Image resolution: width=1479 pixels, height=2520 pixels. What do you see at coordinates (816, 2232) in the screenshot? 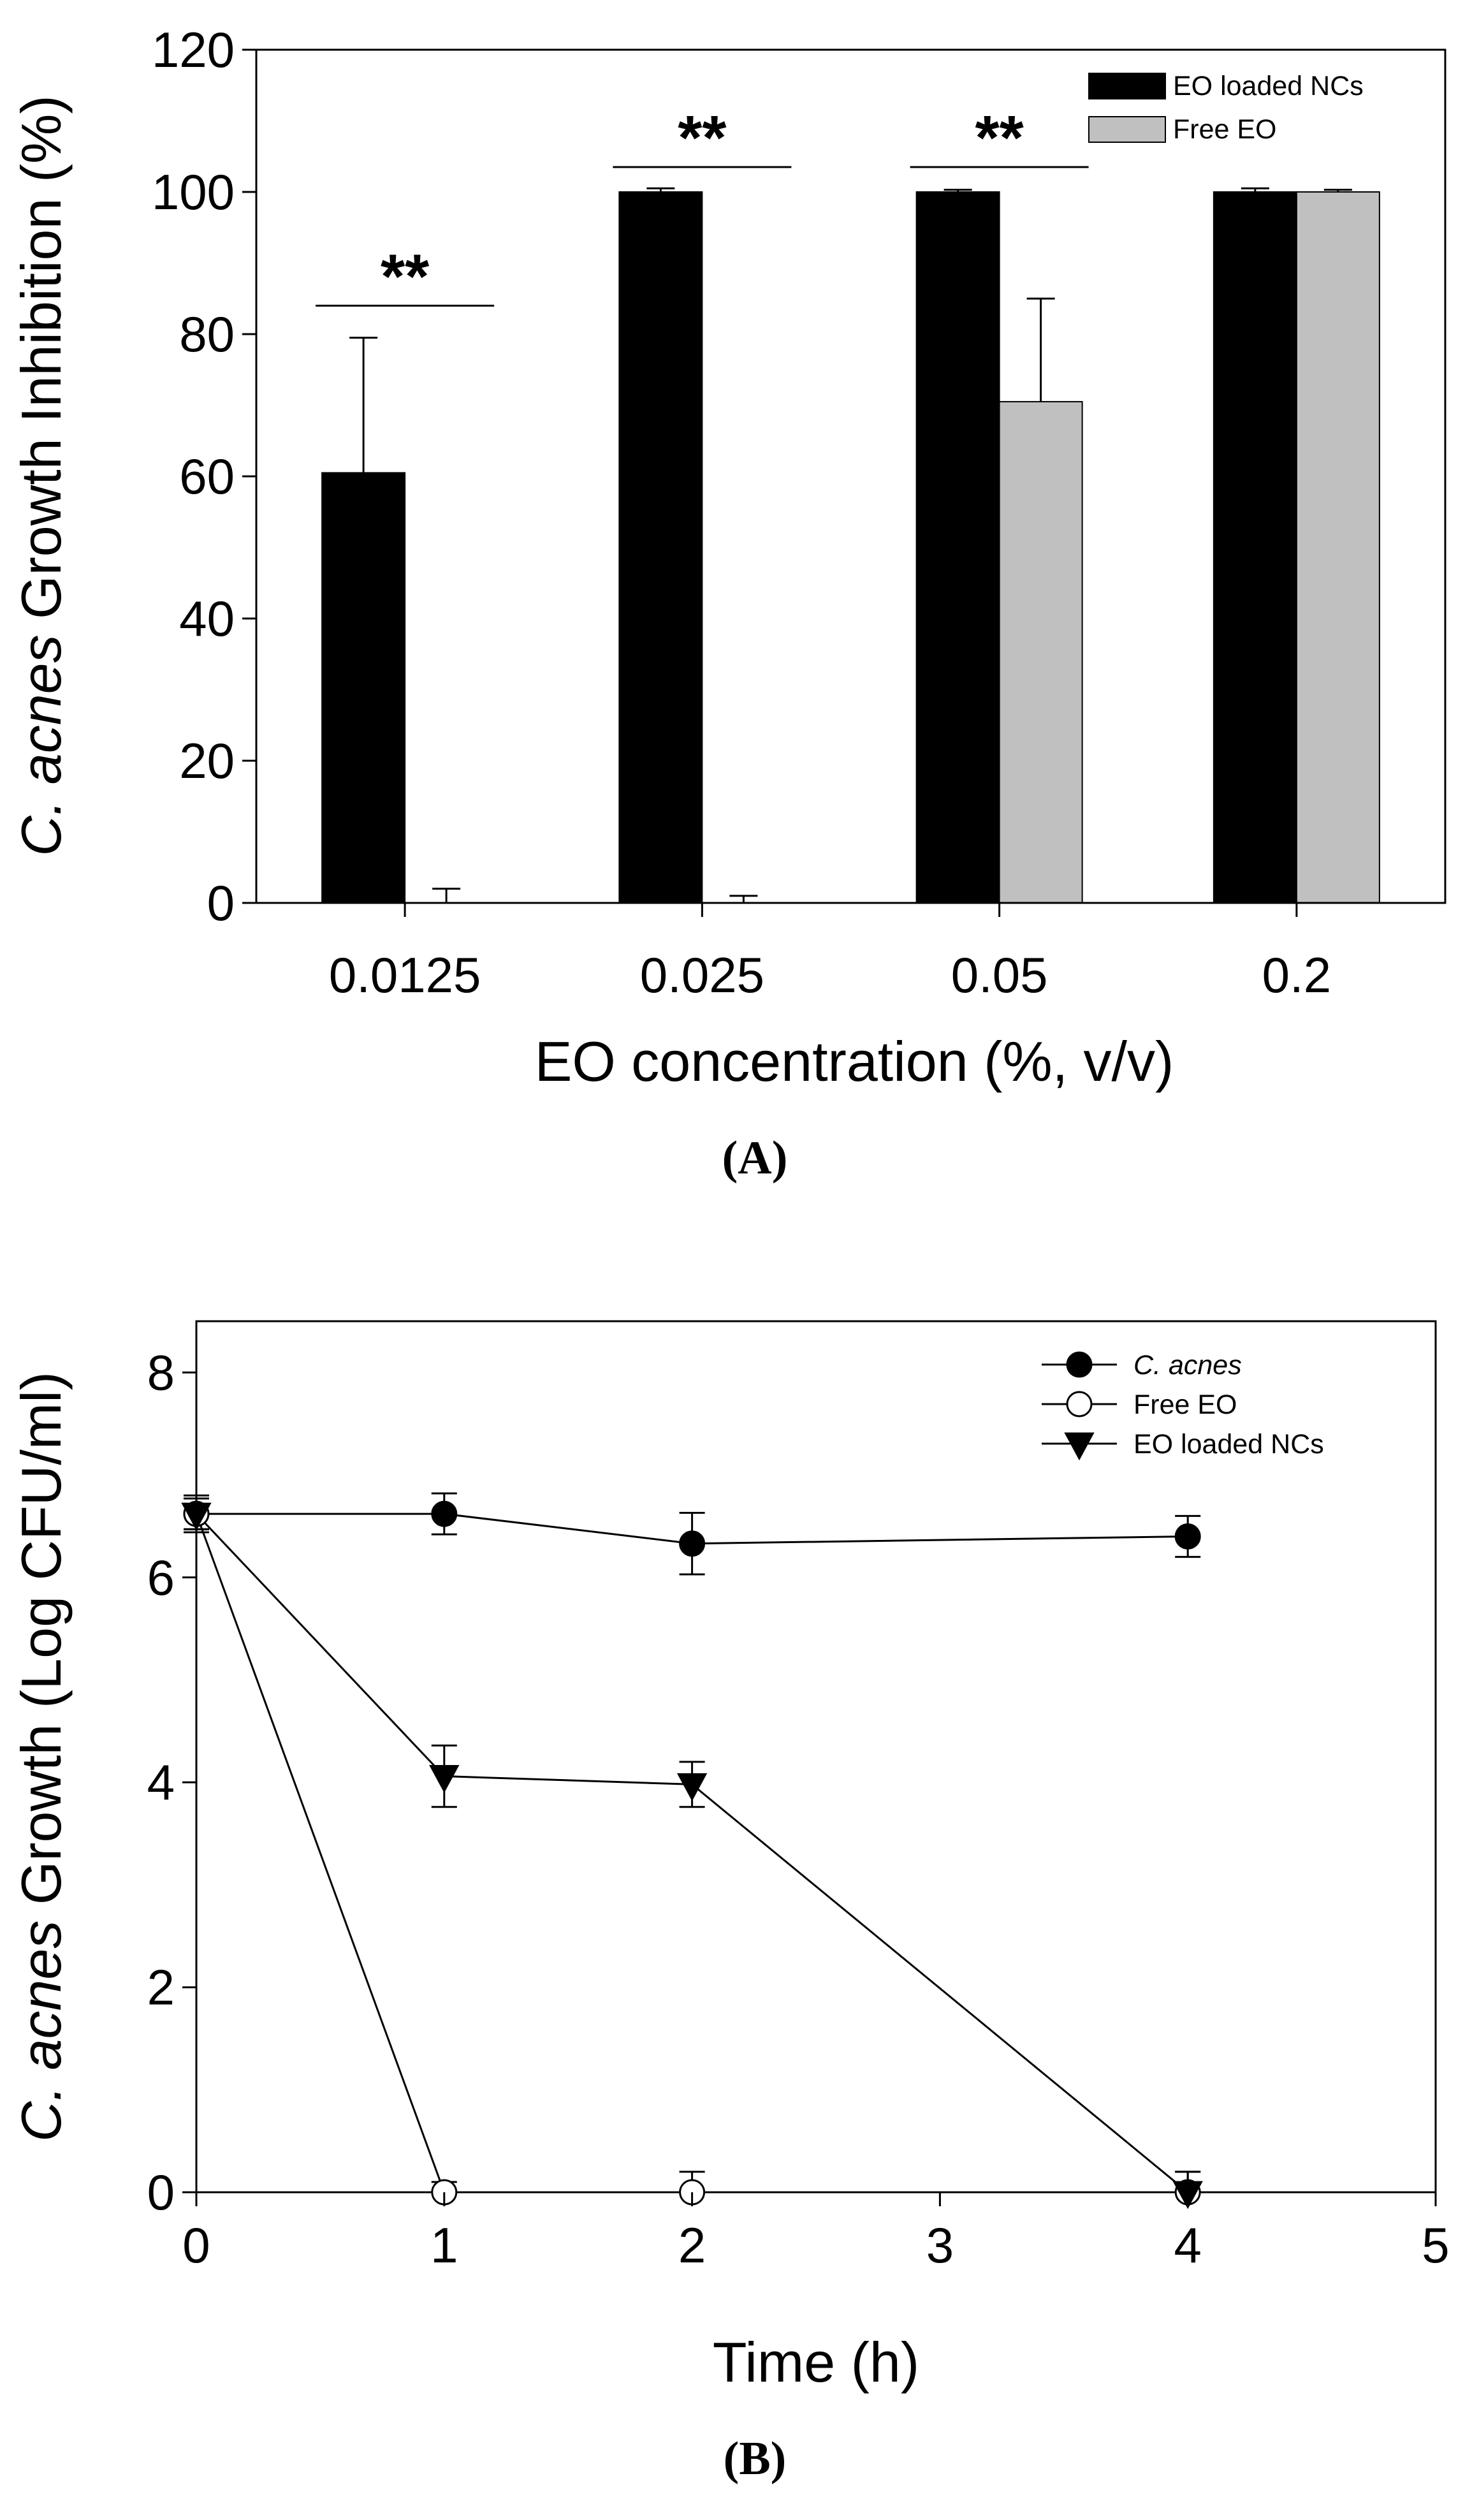
I see `x-axis-ticks: 0 1 2 3 4 5` at bounding box center [816, 2232].